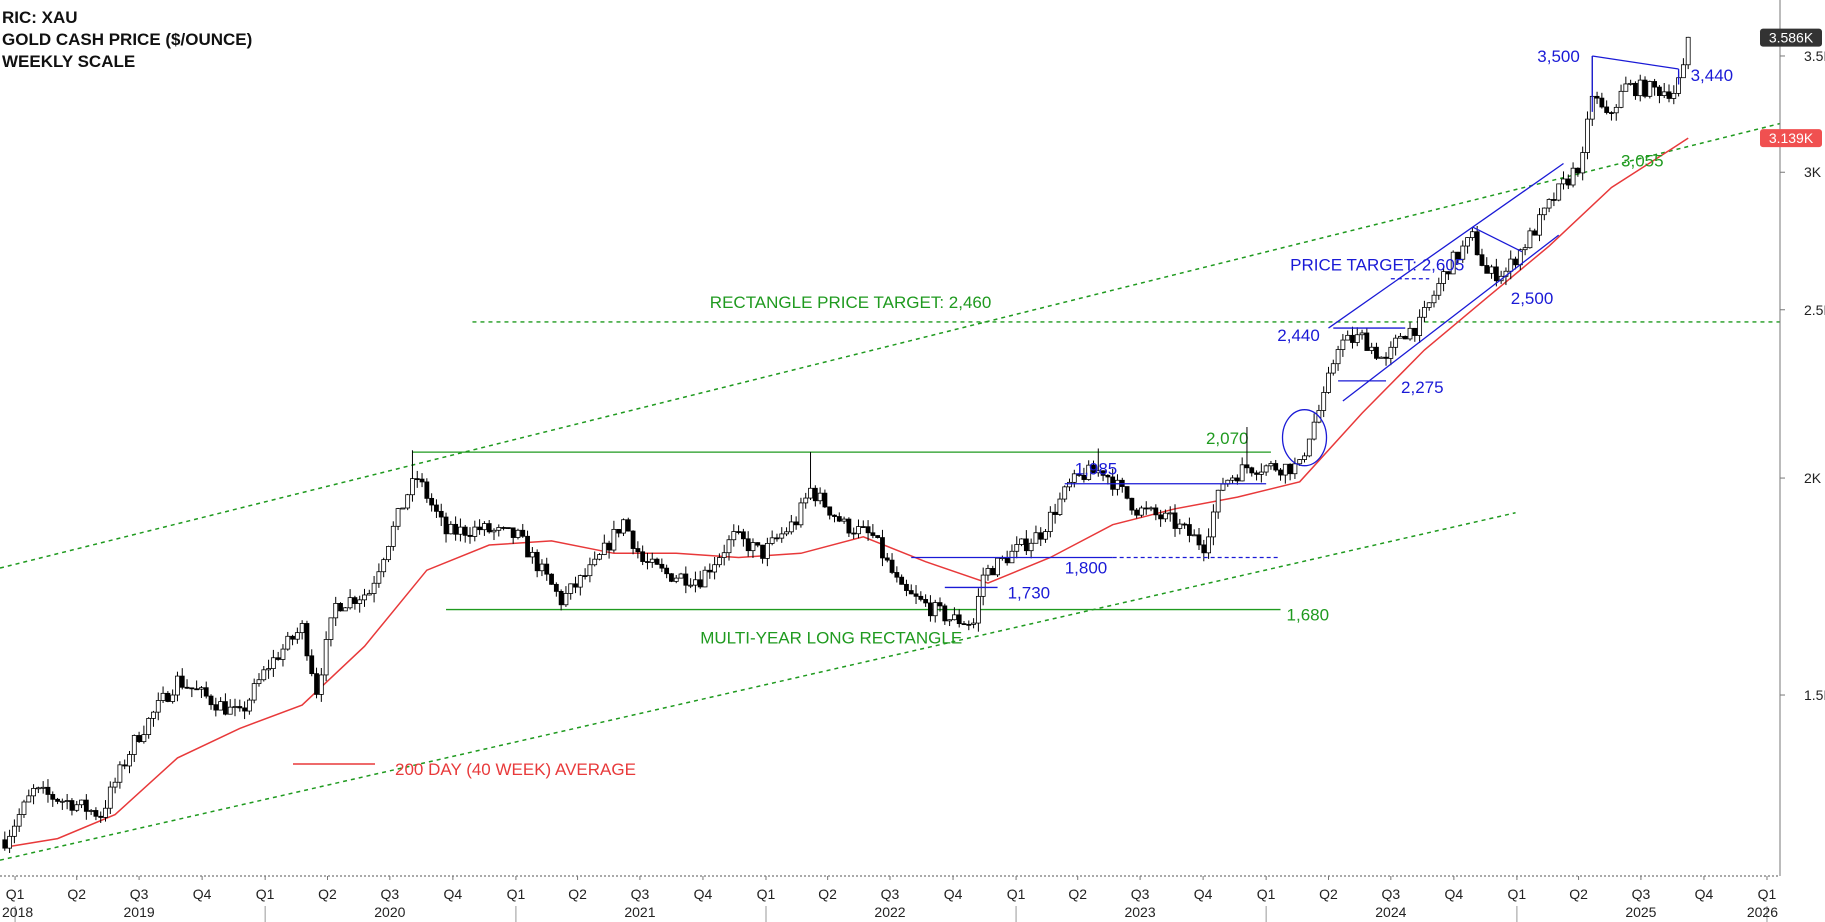  I want to click on ma-price-tag, so click(1791, 138).